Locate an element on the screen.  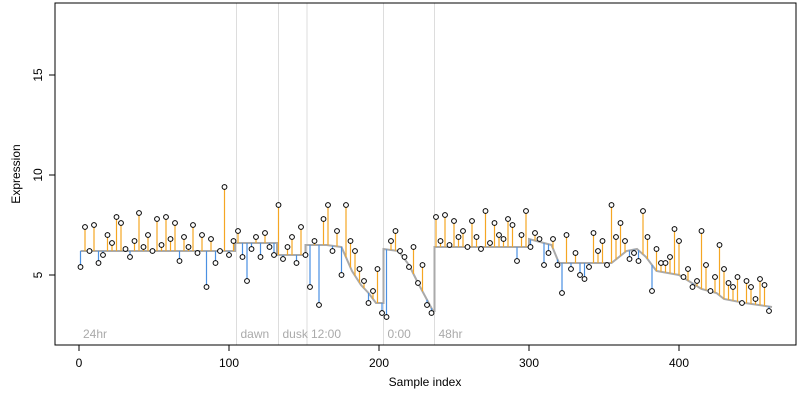
annotation-label-5: 48hr is located at coordinates (451, 334).